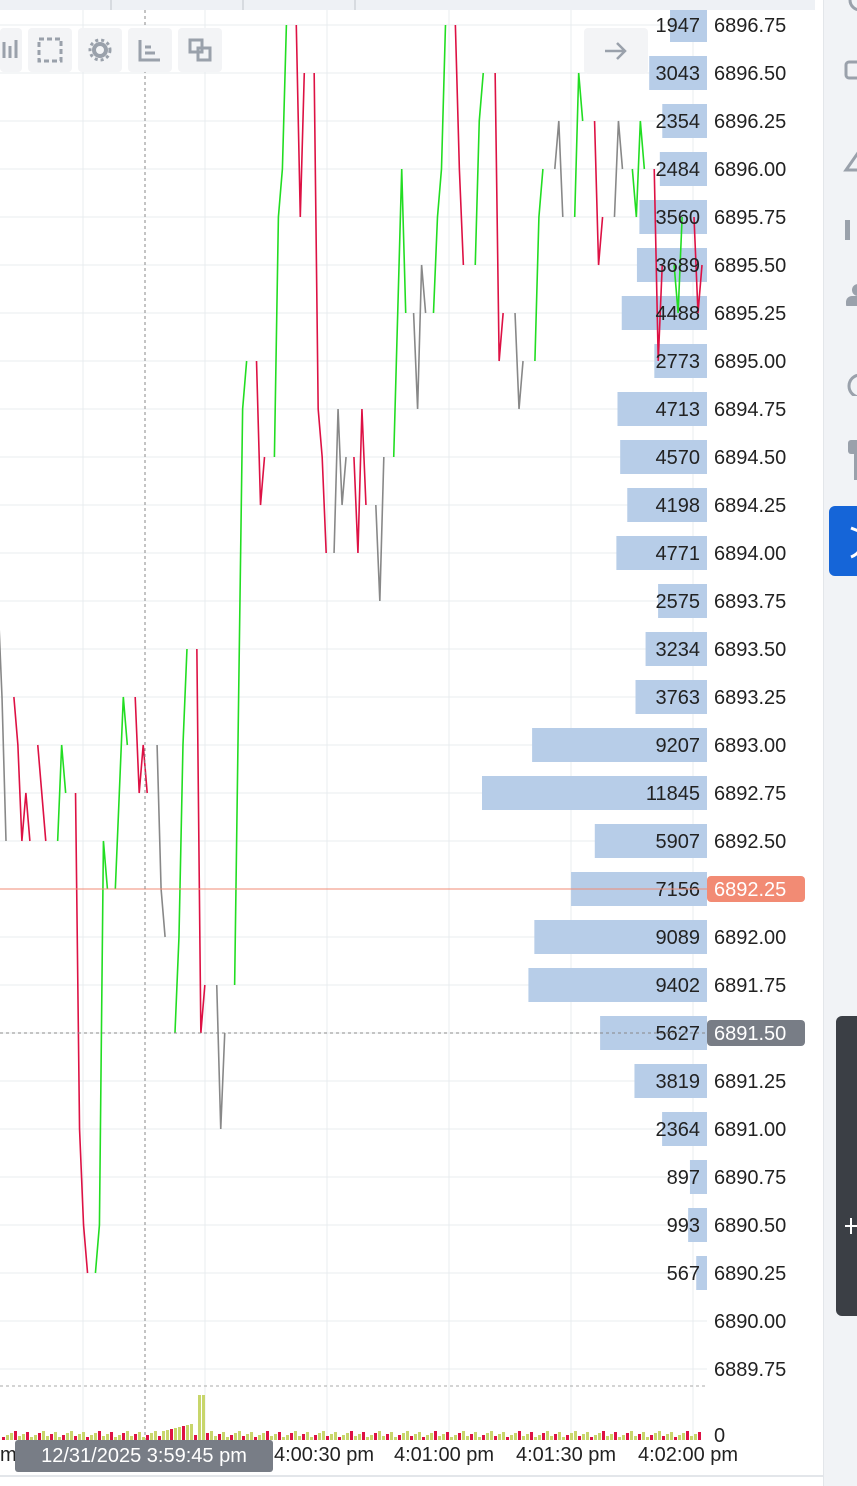  Describe the element at coordinates (11, 50) in the screenshot. I see `chart-type-icon` at that location.